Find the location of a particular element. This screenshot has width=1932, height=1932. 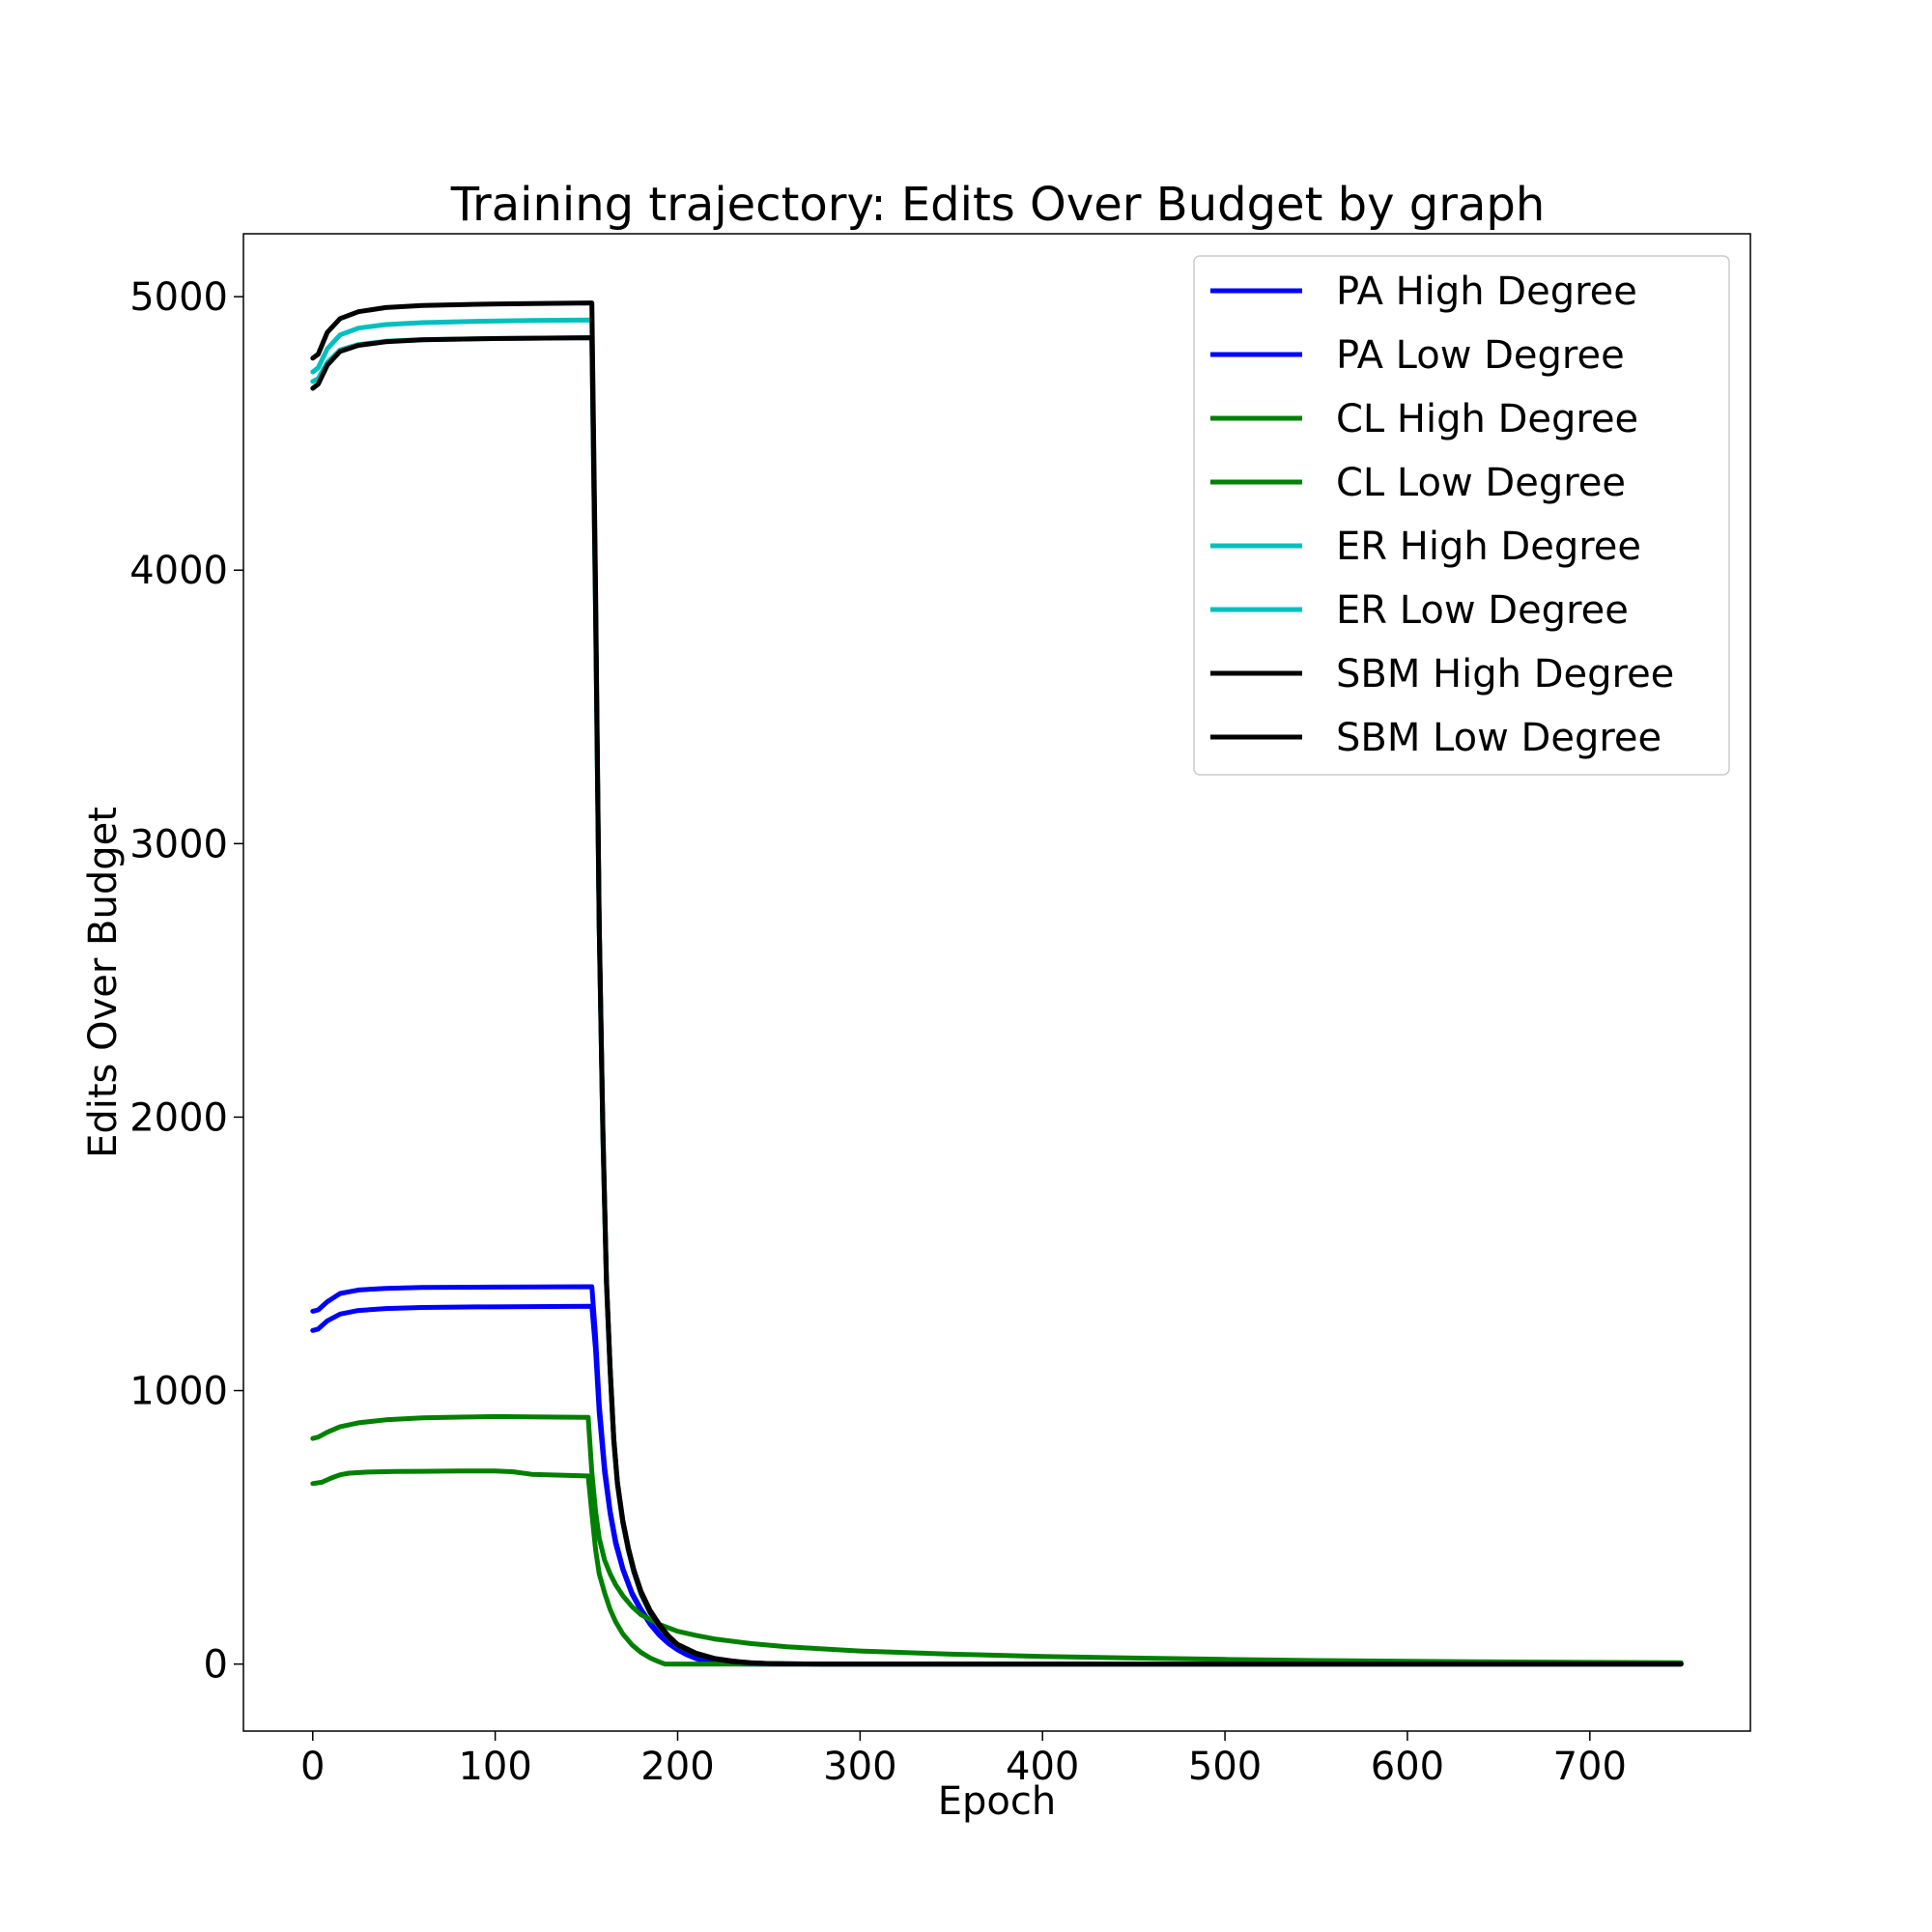

x-tick-label: 300 is located at coordinates (859, 1767).